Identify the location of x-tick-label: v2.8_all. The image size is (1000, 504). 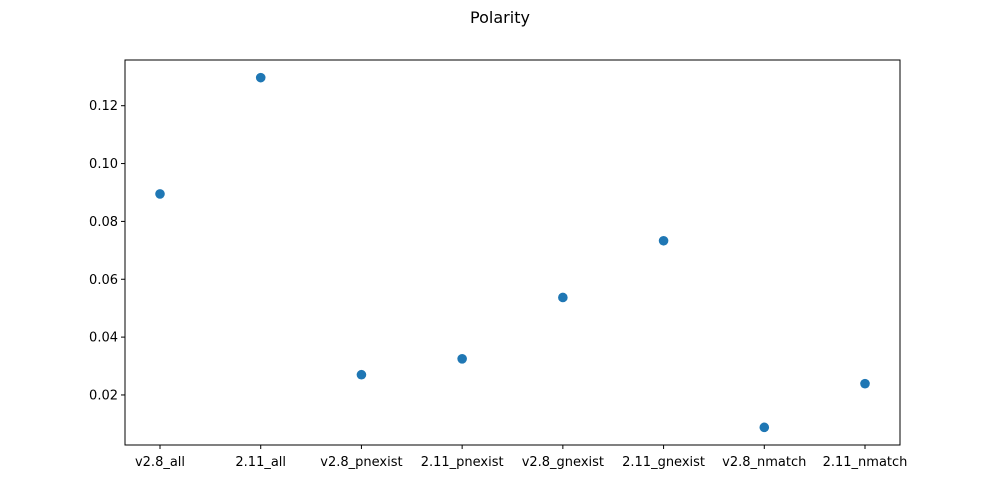
(160, 462).